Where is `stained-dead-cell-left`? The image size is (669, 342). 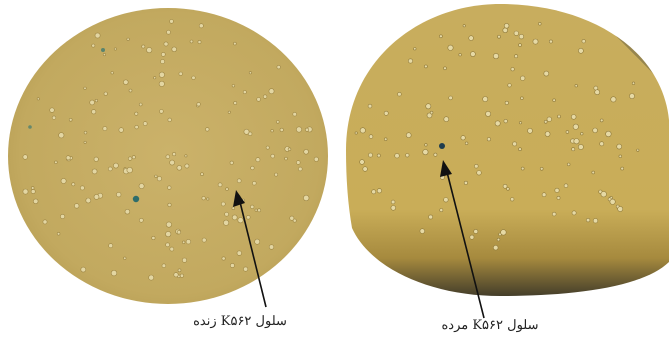 stained-dead-cell-left is located at coordinates (136, 199).